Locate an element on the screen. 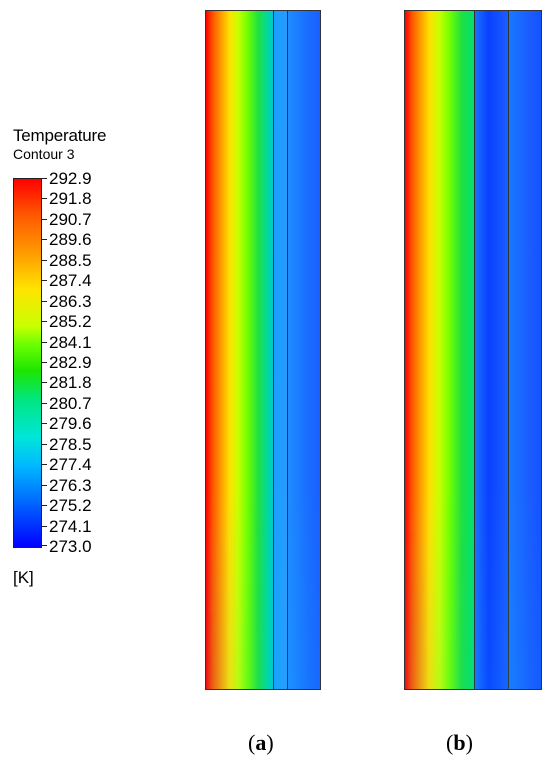  color-bar-label: 285.2 is located at coordinates (70, 322).